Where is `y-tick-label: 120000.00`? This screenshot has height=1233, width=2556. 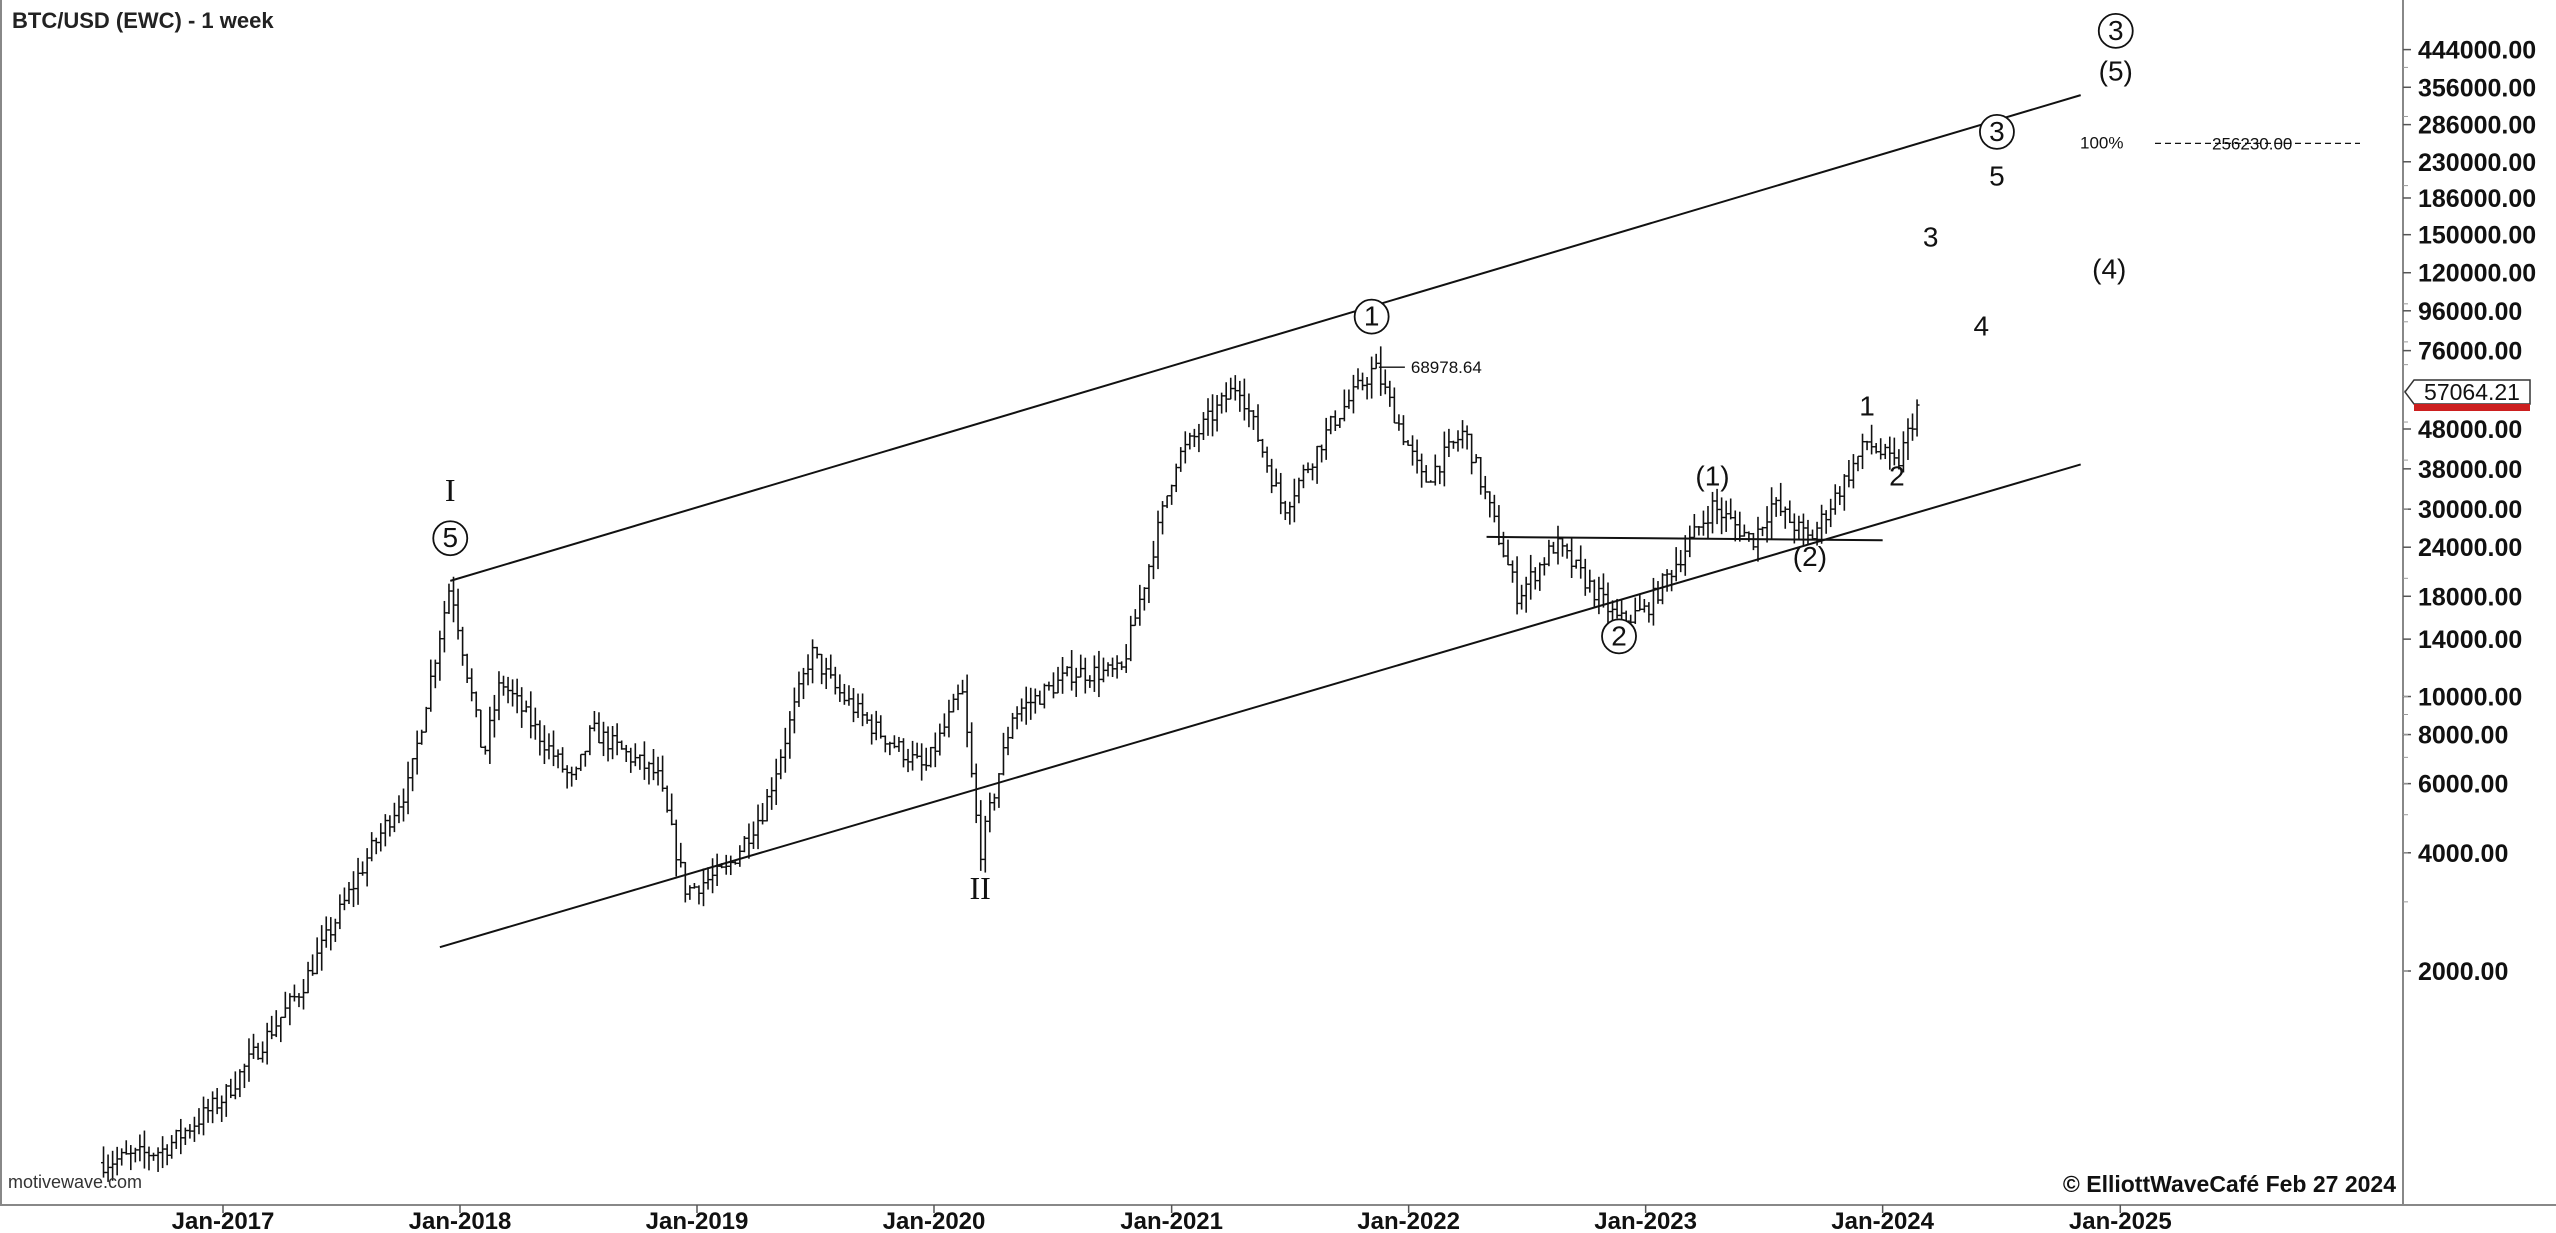
y-tick-label: 120000.00 is located at coordinates (2477, 274).